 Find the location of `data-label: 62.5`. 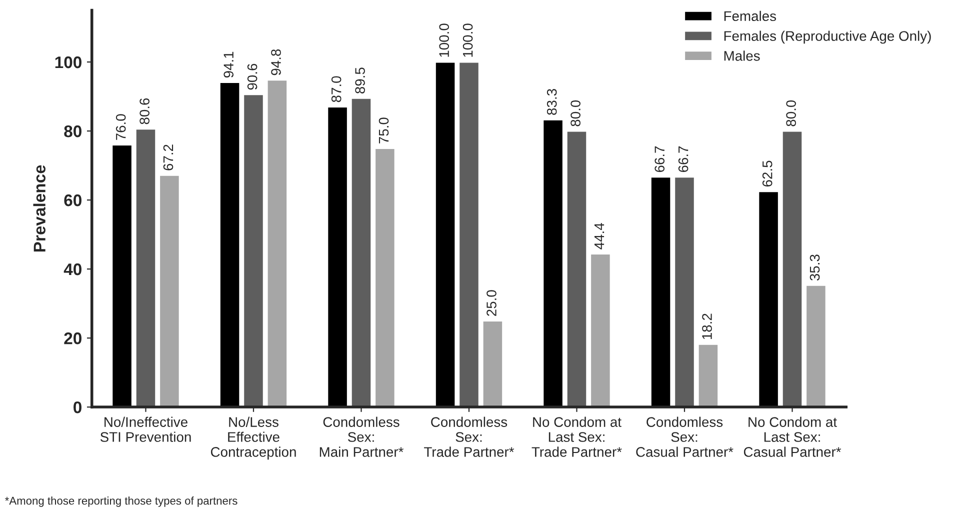

data-label: 62.5 is located at coordinates (767, 173).